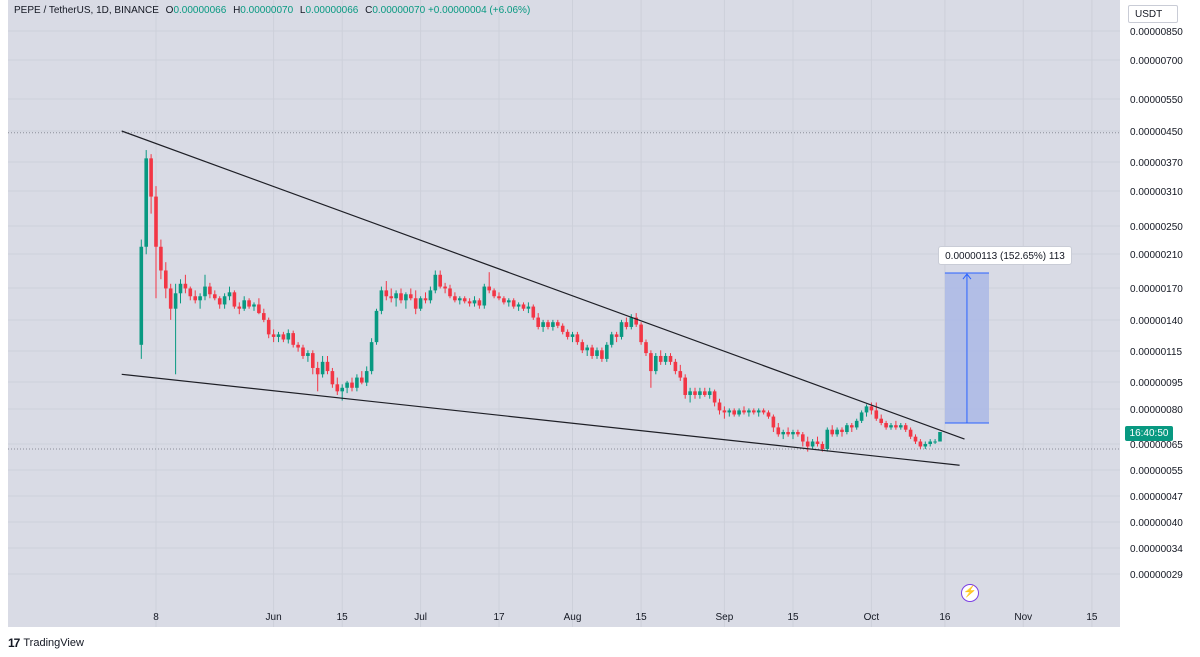  What do you see at coordinates (302, 10) in the screenshot?
I see `low-label: L` at bounding box center [302, 10].